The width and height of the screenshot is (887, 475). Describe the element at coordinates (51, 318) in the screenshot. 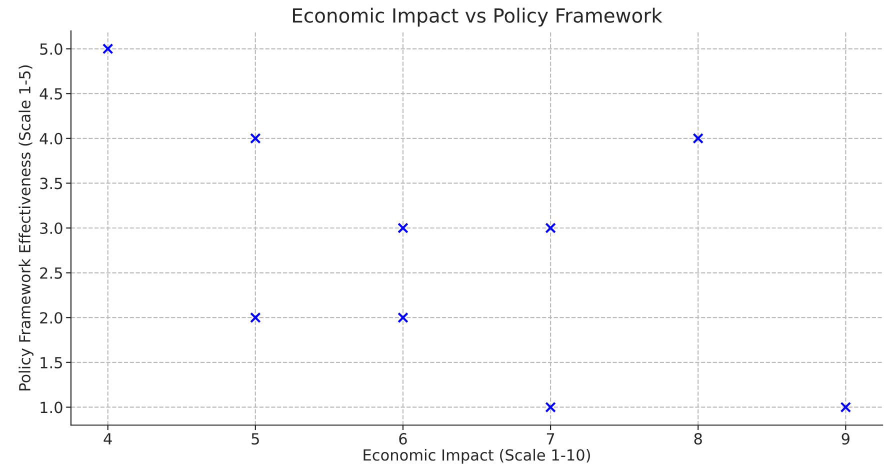

I see `y-tick-label: 2.0` at that location.